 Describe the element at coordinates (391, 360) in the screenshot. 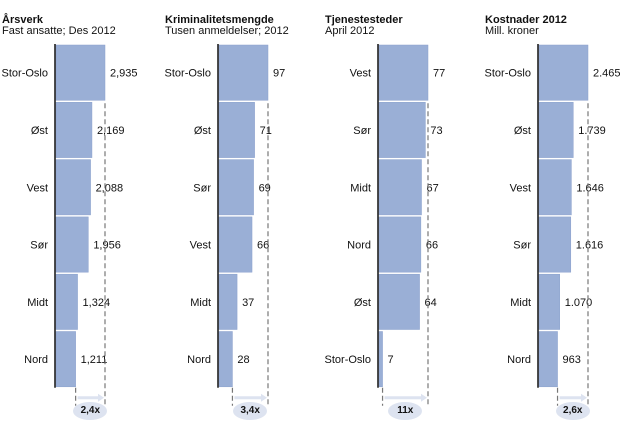

I see `value-label: 7` at that location.